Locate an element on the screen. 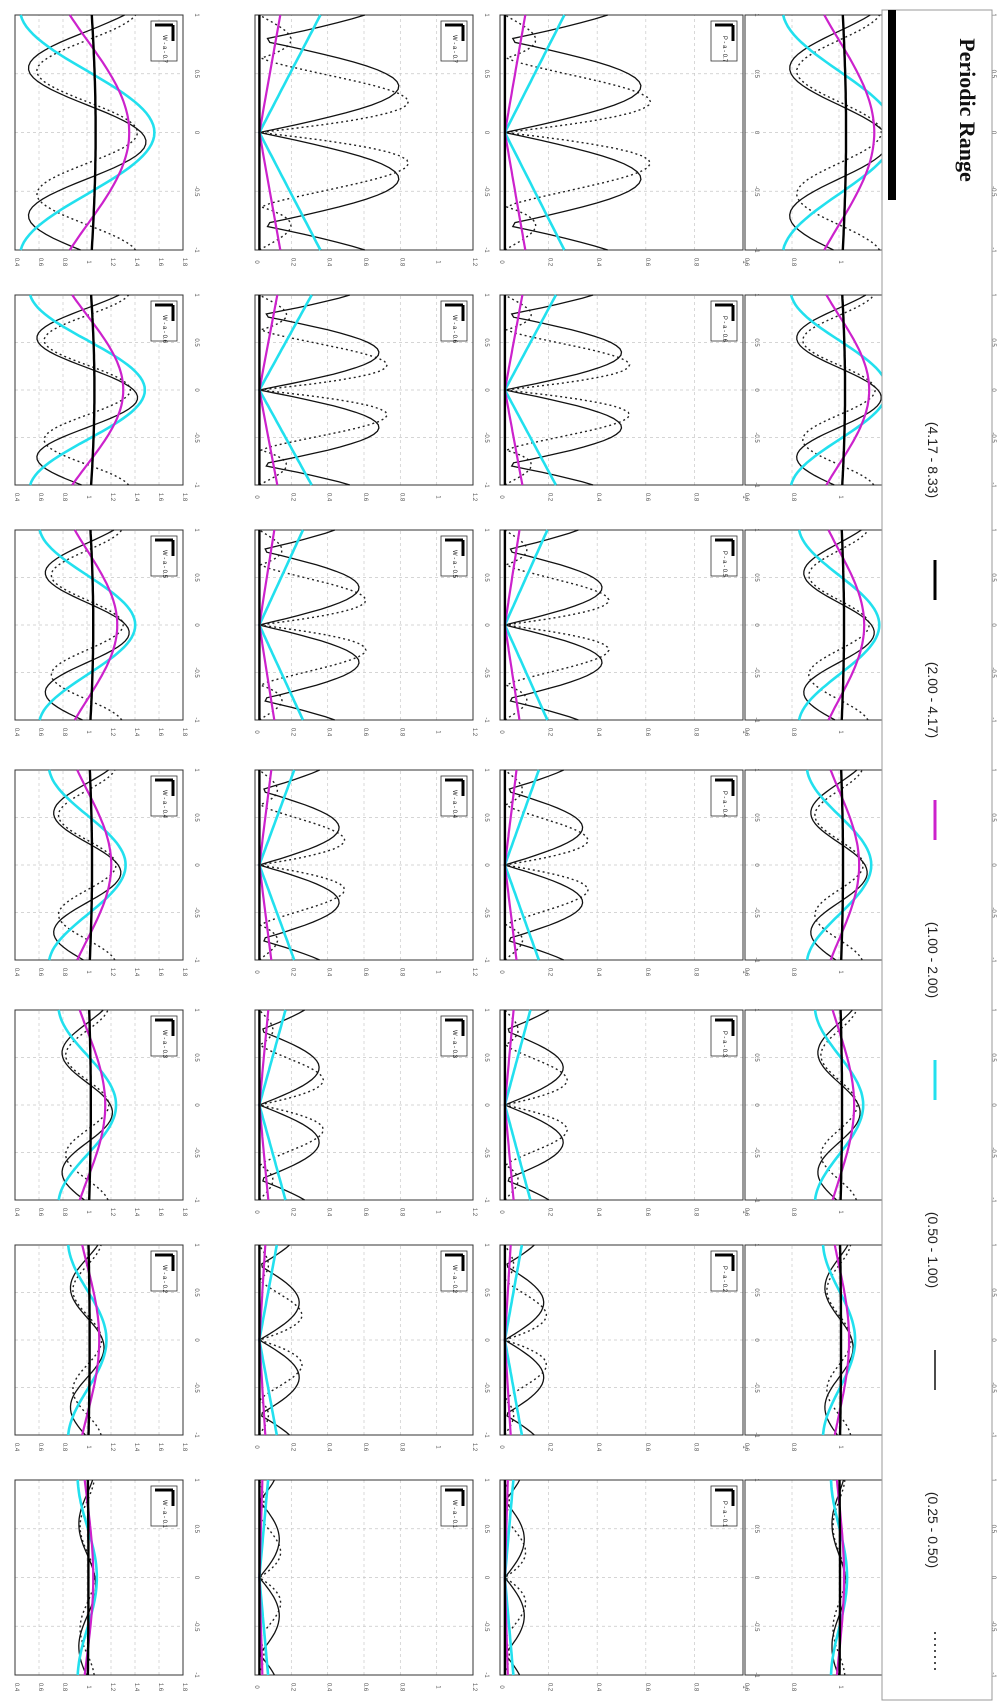  panel-label: W - a - 0.1 is located at coordinates (454, 1514).